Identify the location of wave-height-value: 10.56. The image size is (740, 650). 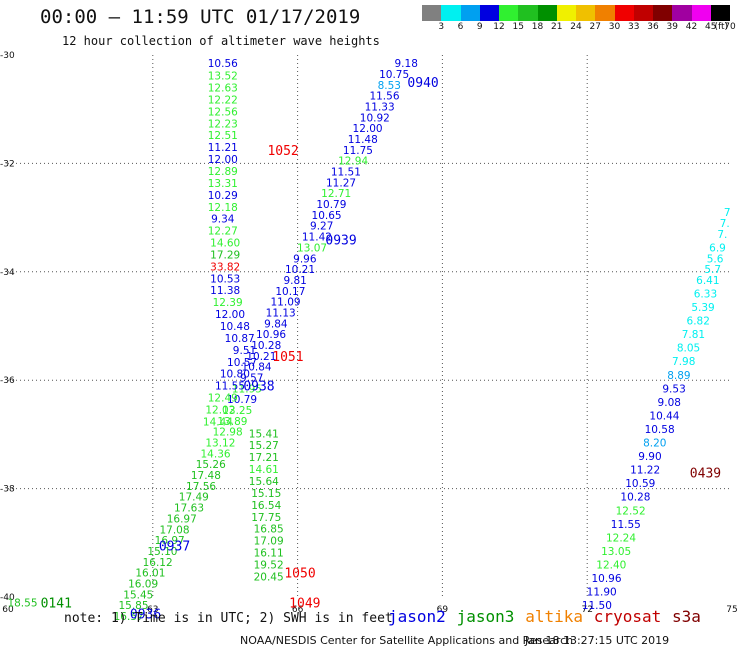
(223, 64).